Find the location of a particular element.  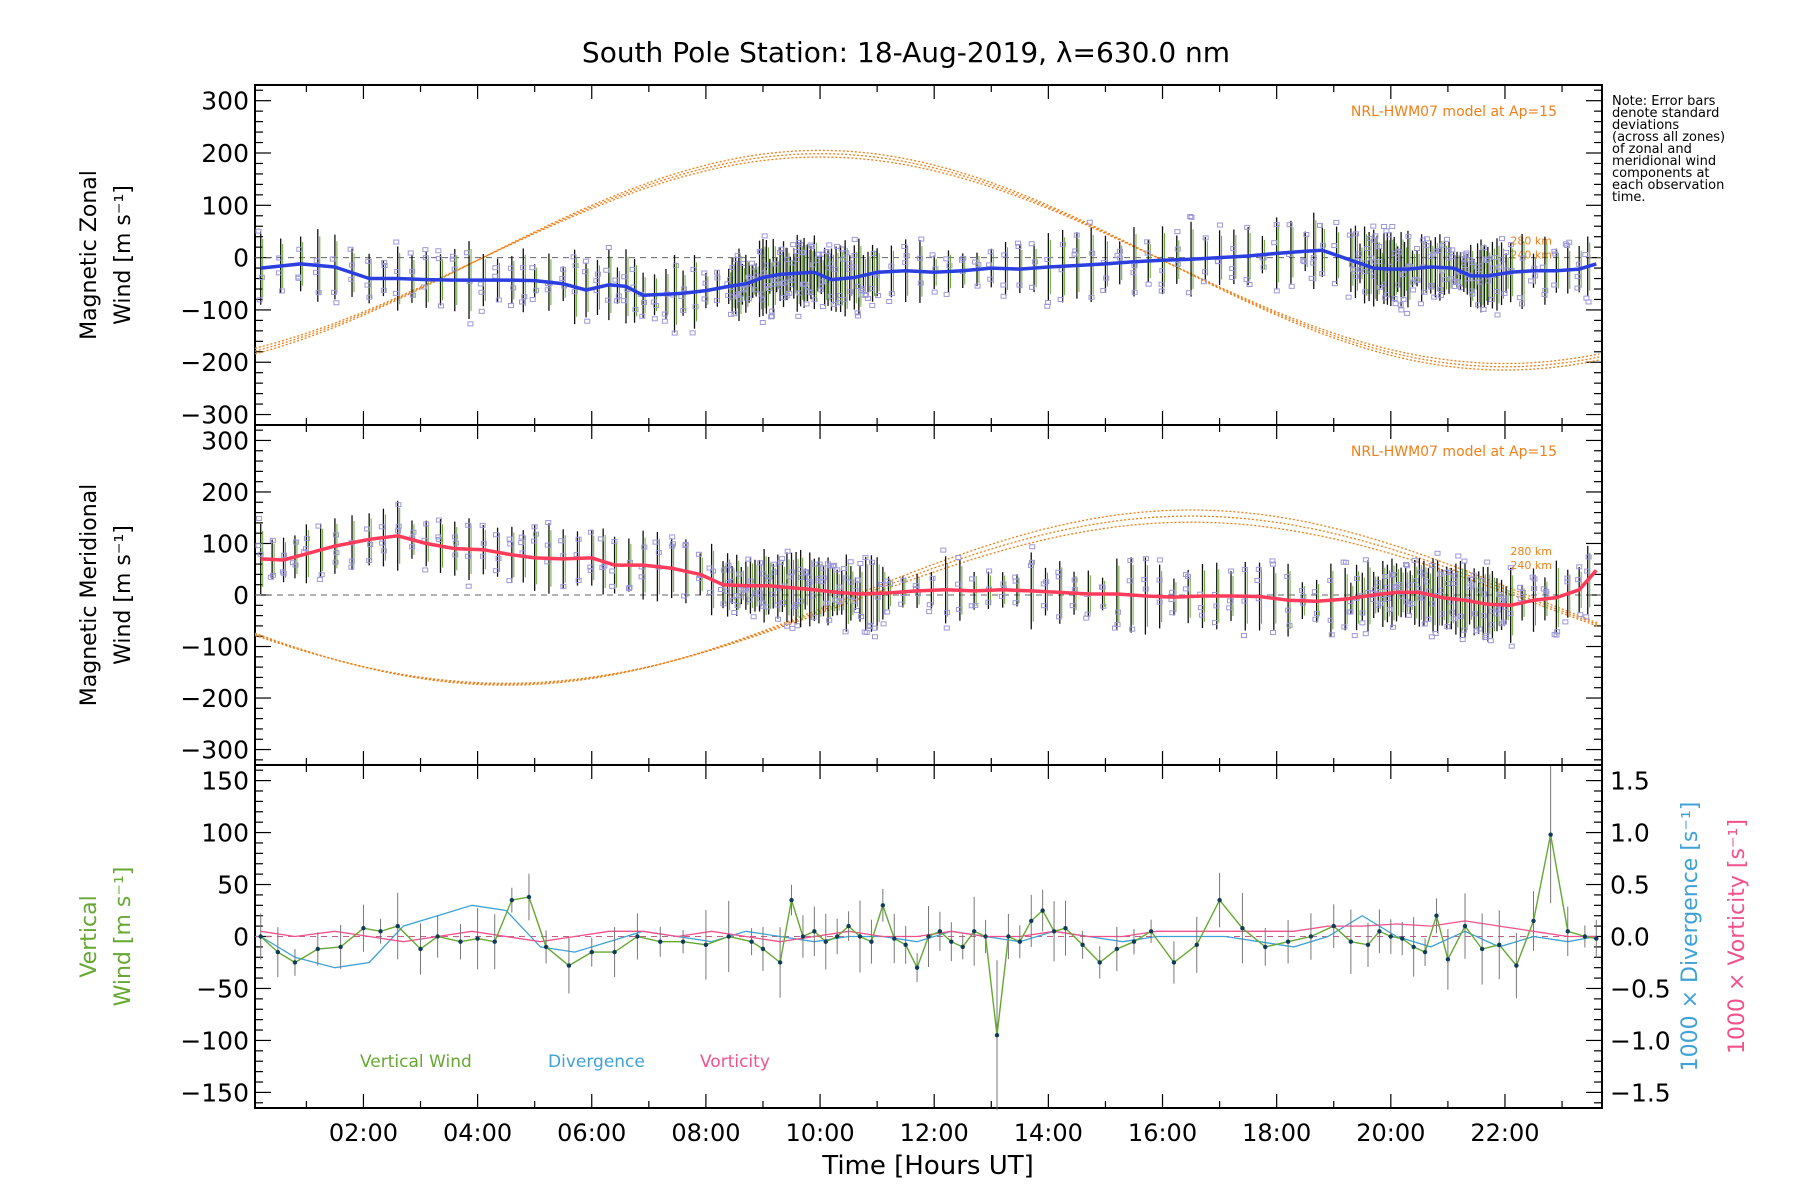

x-tick-label: 22:00 is located at coordinates (1504, 1133).